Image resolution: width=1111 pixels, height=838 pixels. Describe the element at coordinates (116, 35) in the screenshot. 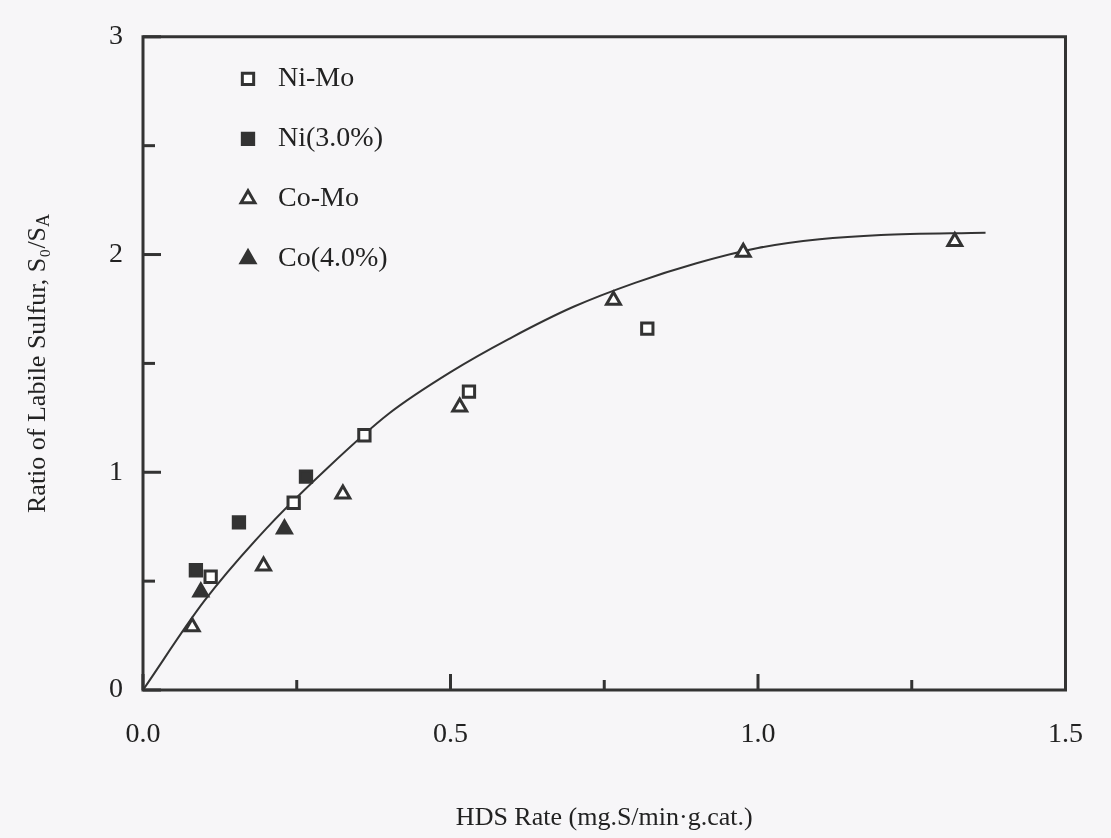

I see `y-tick-label: 3` at that location.